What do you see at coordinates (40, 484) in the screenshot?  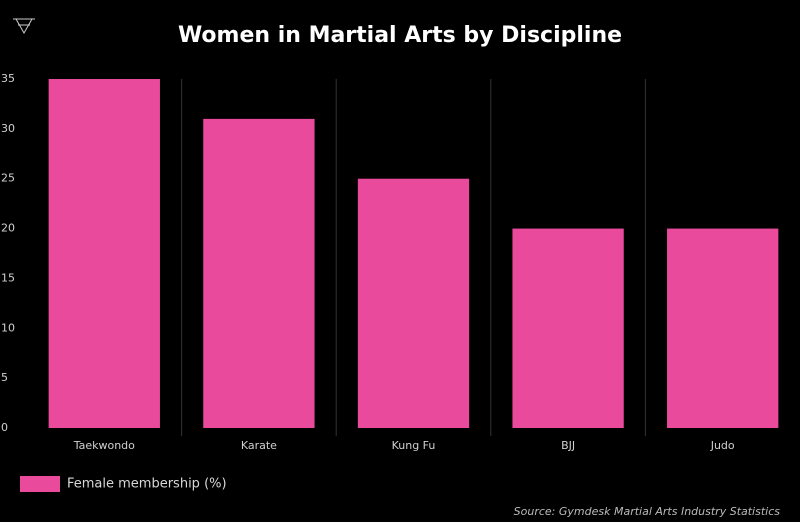 I see `legend-swatch` at bounding box center [40, 484].